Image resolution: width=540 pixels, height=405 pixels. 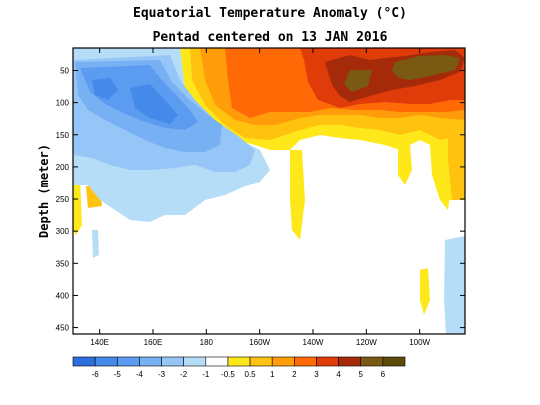 I want to click on chart-title: Equatorial Temperature Anomaly (°C), so click(x=270, y=13).